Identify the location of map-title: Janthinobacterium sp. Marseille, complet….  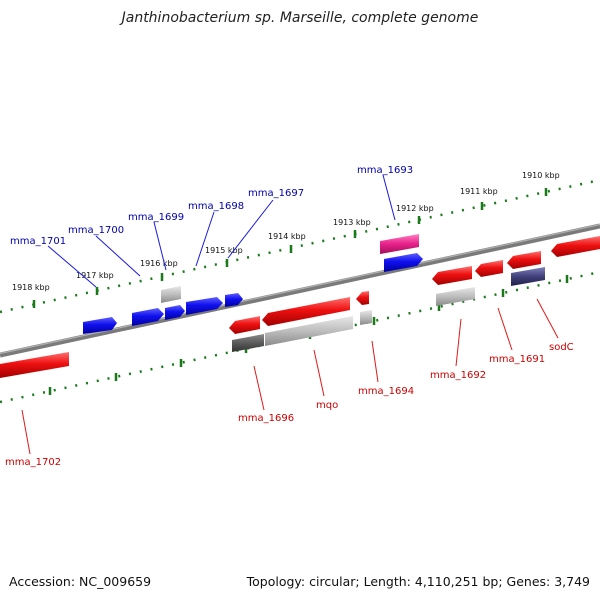
(300, 18).